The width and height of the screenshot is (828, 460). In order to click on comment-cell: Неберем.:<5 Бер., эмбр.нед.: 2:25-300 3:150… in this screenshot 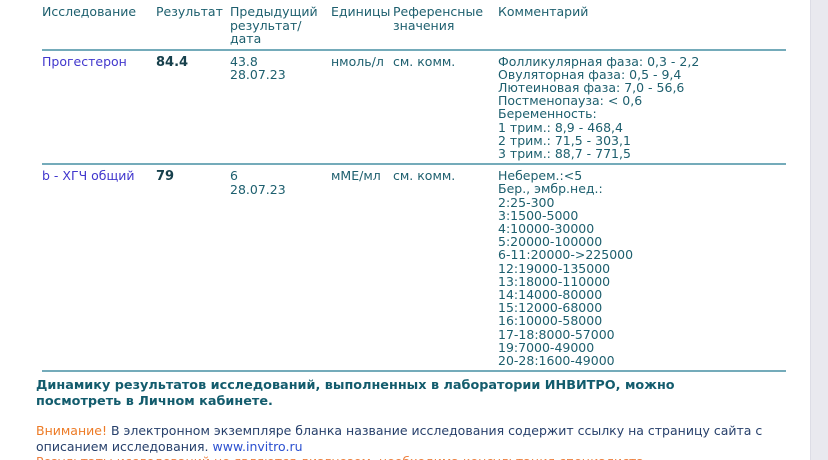, I will do `click(642, 268)`.